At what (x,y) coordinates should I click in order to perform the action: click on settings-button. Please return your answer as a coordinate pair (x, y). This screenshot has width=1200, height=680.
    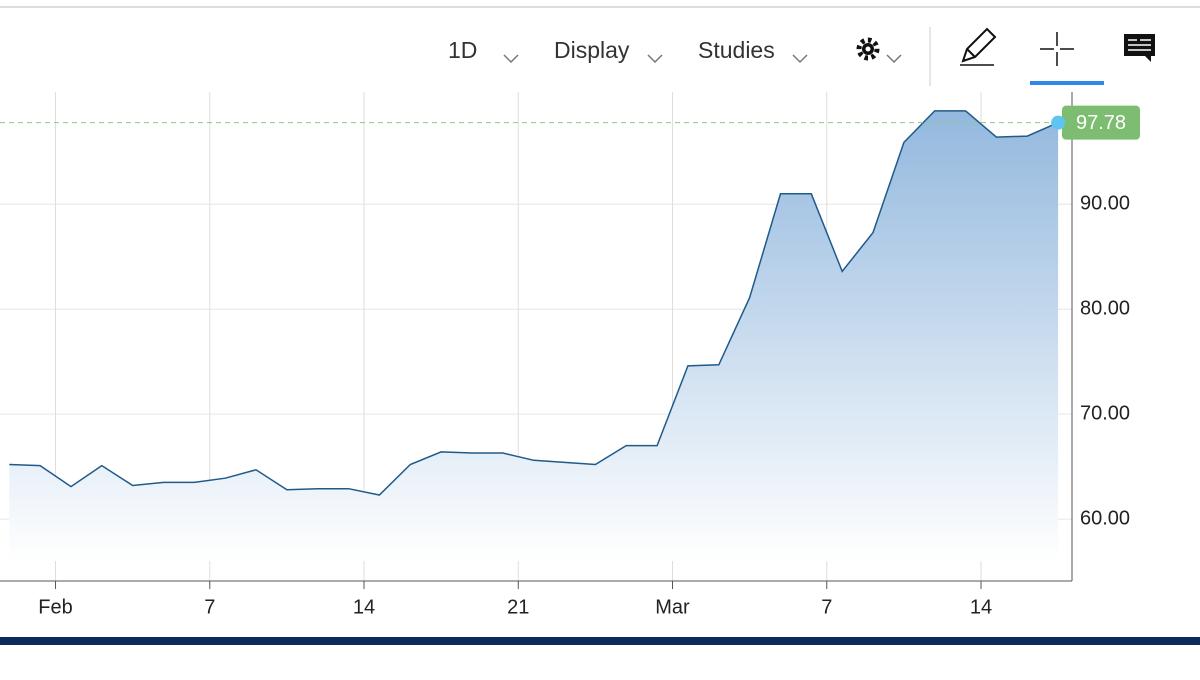
    Looking at the image, I should click on (879, 50).